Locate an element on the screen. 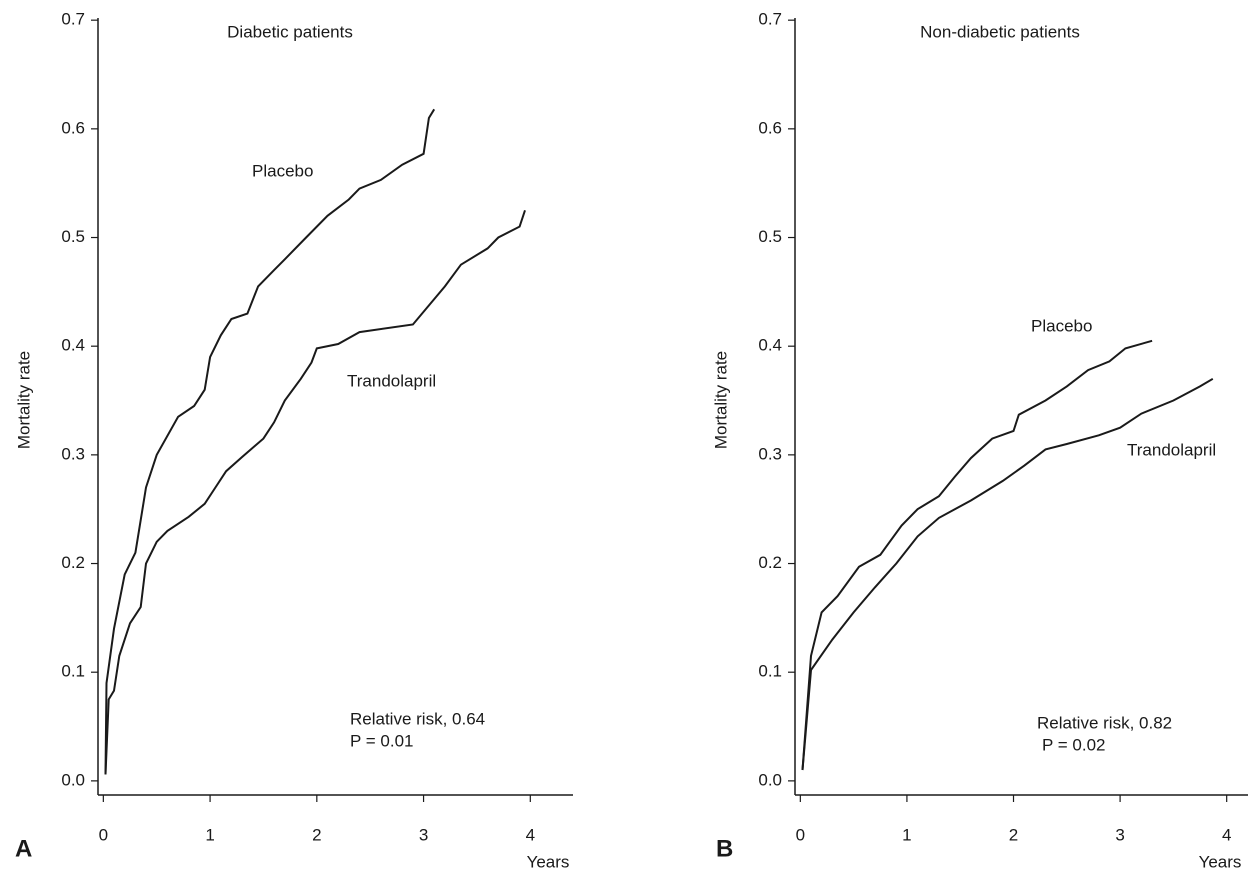 The image size is (1252, 875). annotation: P = 0.02 is located at coordinates (1074, 744).